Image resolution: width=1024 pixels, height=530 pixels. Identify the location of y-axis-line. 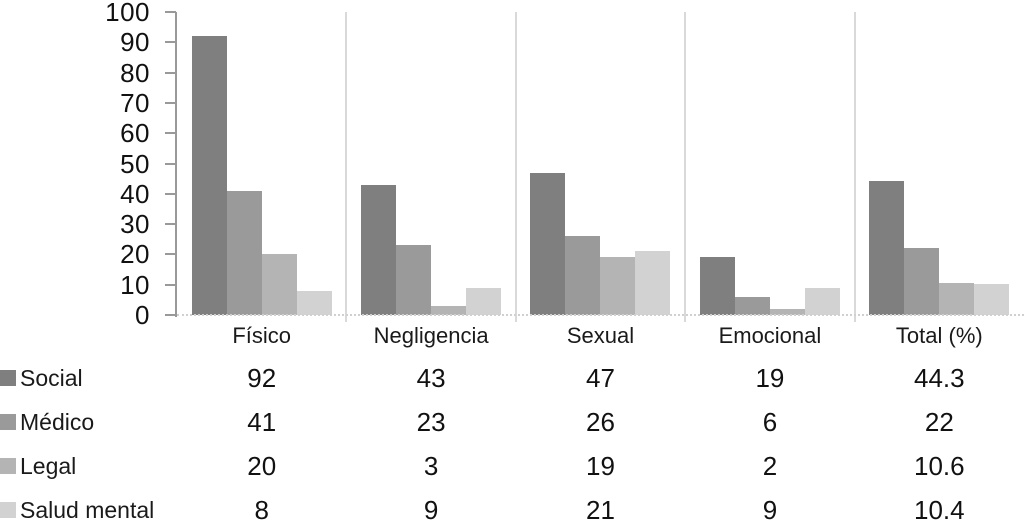
(176, 164).